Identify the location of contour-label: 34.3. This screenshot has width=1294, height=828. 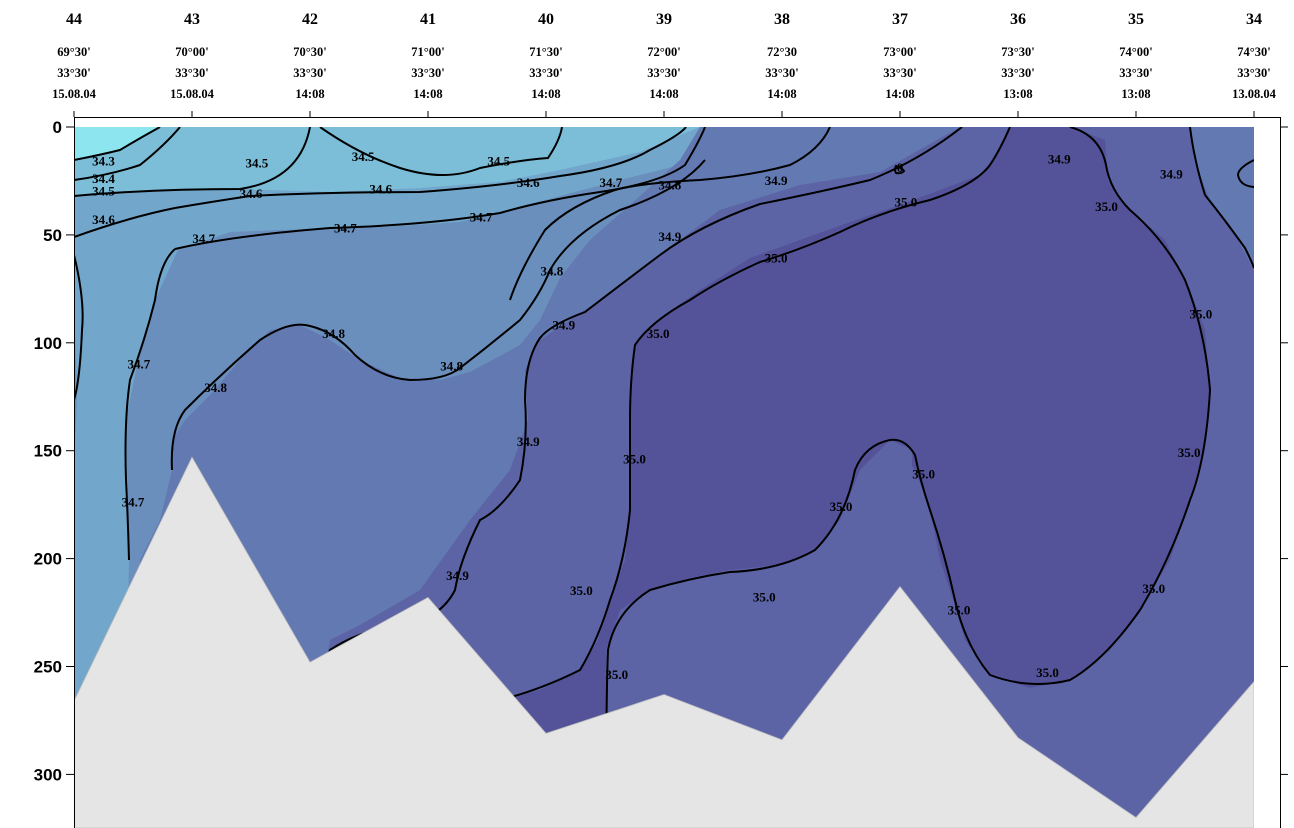
(103, 161).